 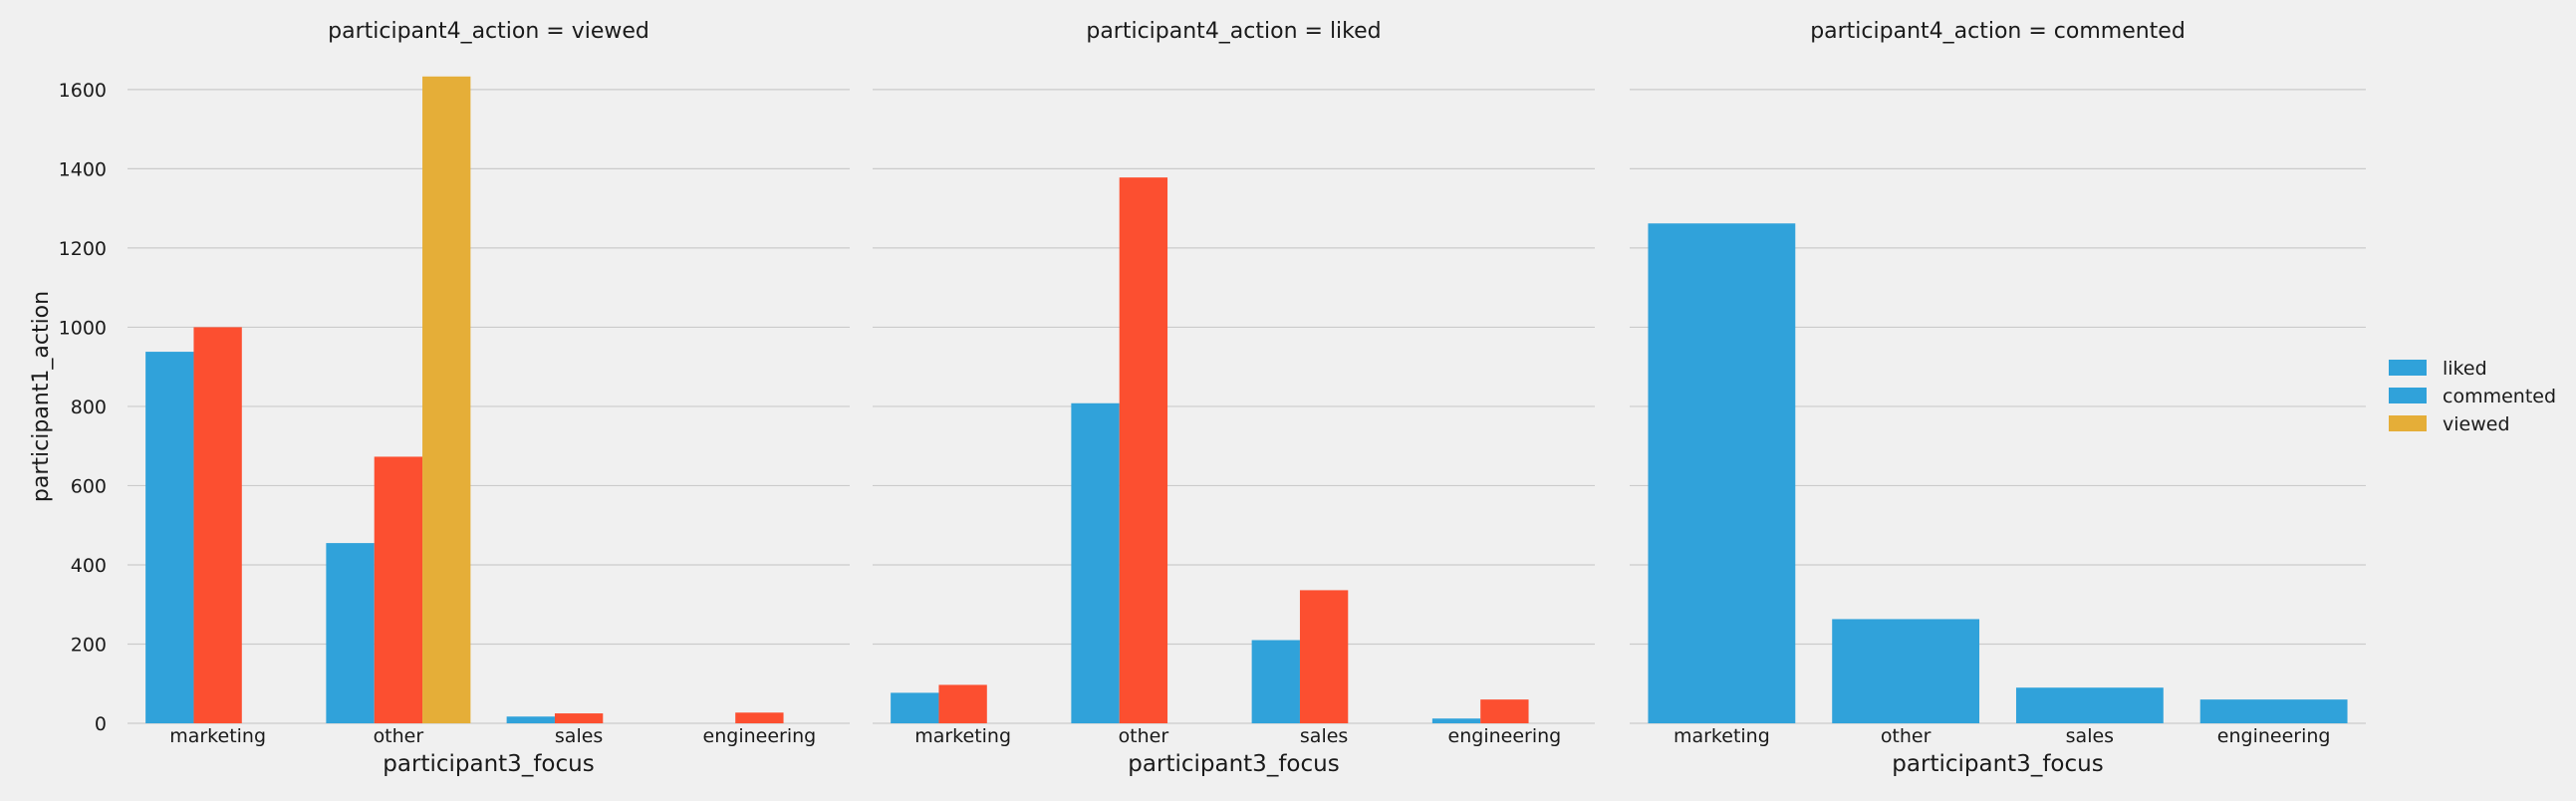 What do you see at coordinates (83, 169) in the screenshot?
I see `y-tick-label: 1400` at bounding box center [83, 169].